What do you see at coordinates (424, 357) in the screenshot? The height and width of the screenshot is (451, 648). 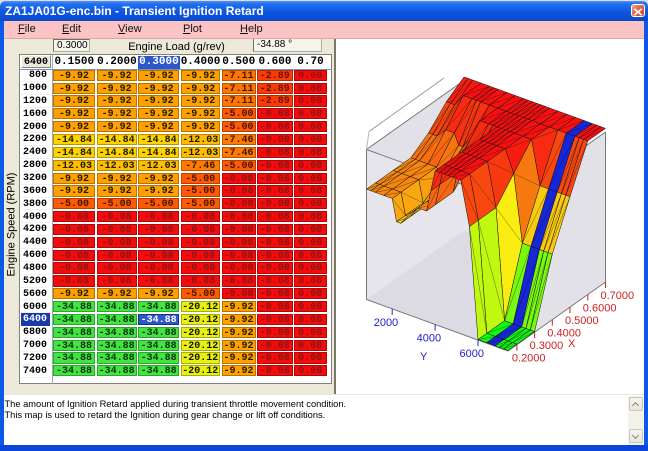 I see `svg-text: Y` at bounding box center [424, 357].